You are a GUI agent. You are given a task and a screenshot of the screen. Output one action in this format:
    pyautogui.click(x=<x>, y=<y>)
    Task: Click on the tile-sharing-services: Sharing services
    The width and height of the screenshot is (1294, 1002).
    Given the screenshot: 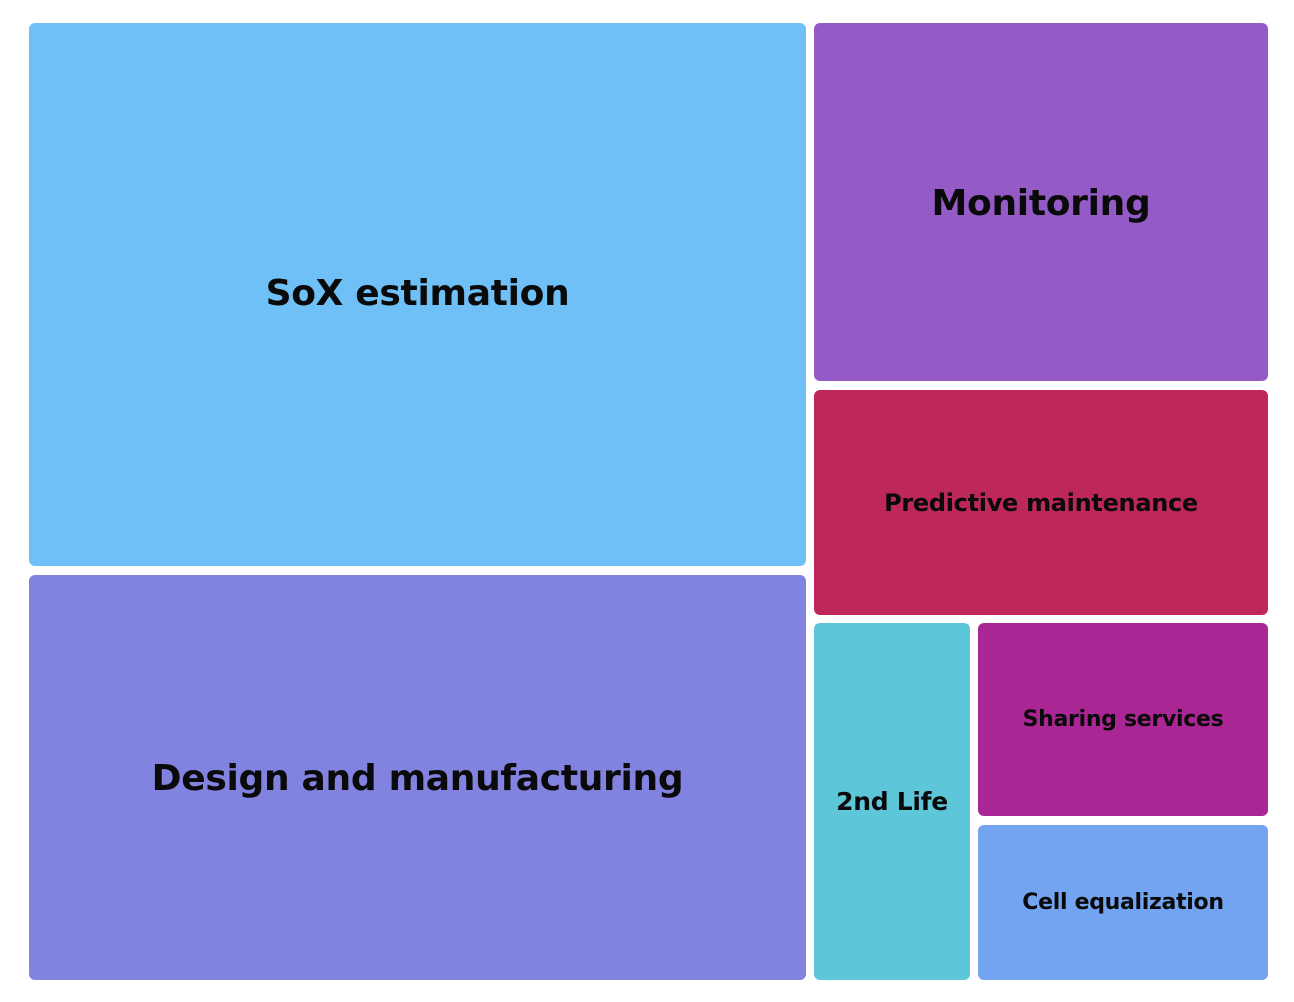 What is the action you would take?
    pyautogui.click(x=1123, y=719)
    